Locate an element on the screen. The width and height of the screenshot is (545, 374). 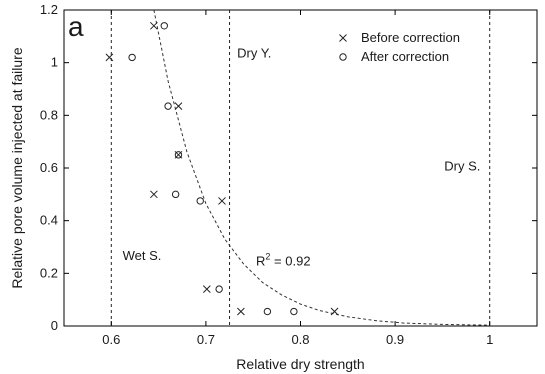
y-tick-label: 0 is located at coordinates (54, 325).